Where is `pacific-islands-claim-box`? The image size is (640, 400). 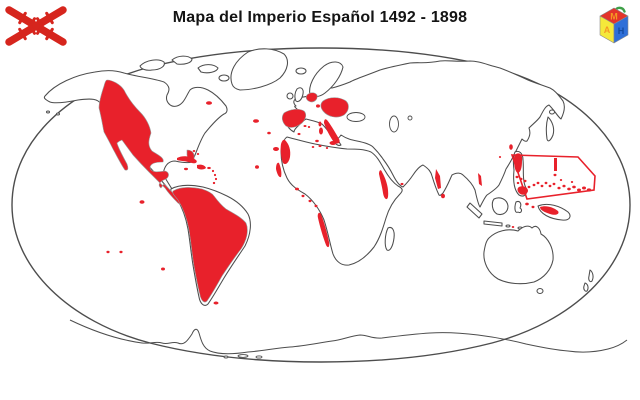
pacific-islands-claim-box is located at coordinates (553, 177).